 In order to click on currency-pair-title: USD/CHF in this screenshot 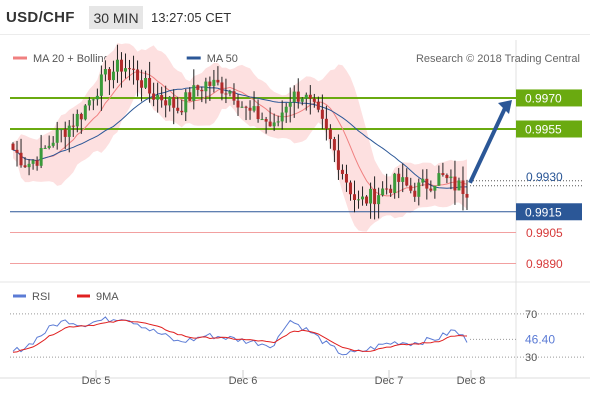, I will do `click(40, 17)`.